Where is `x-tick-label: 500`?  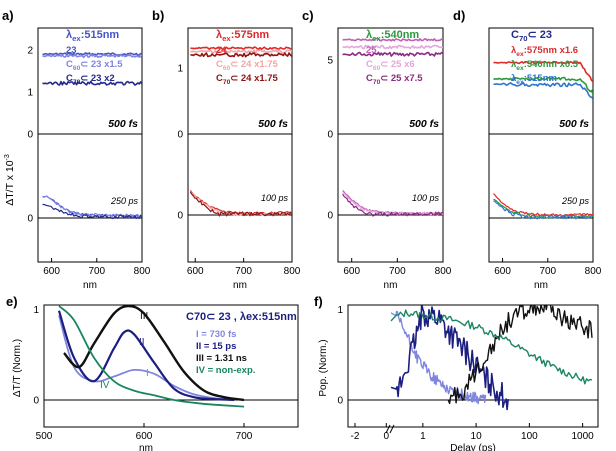
x-tick-label: 500 is located at coordinates (44, 436).